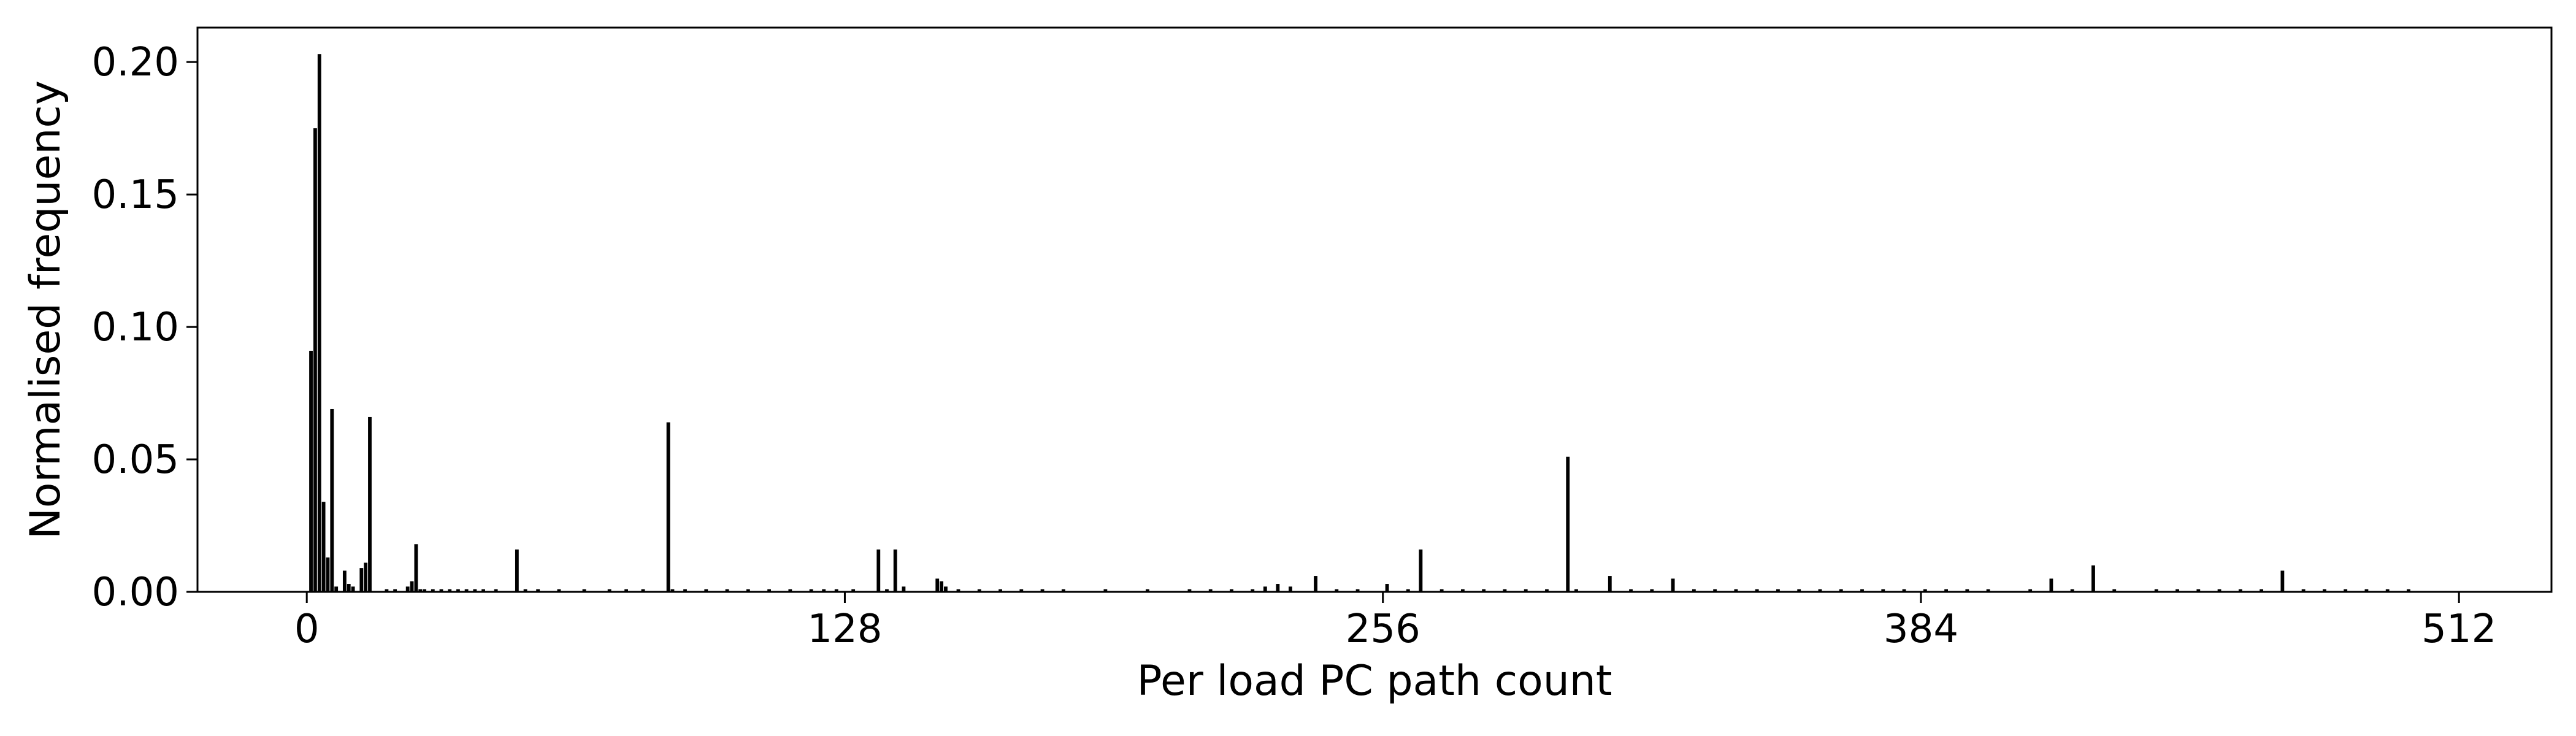  Describe the element at coordinates (136, 460) in the screenshot. I see `y-tick-label: 0.05` at that location.